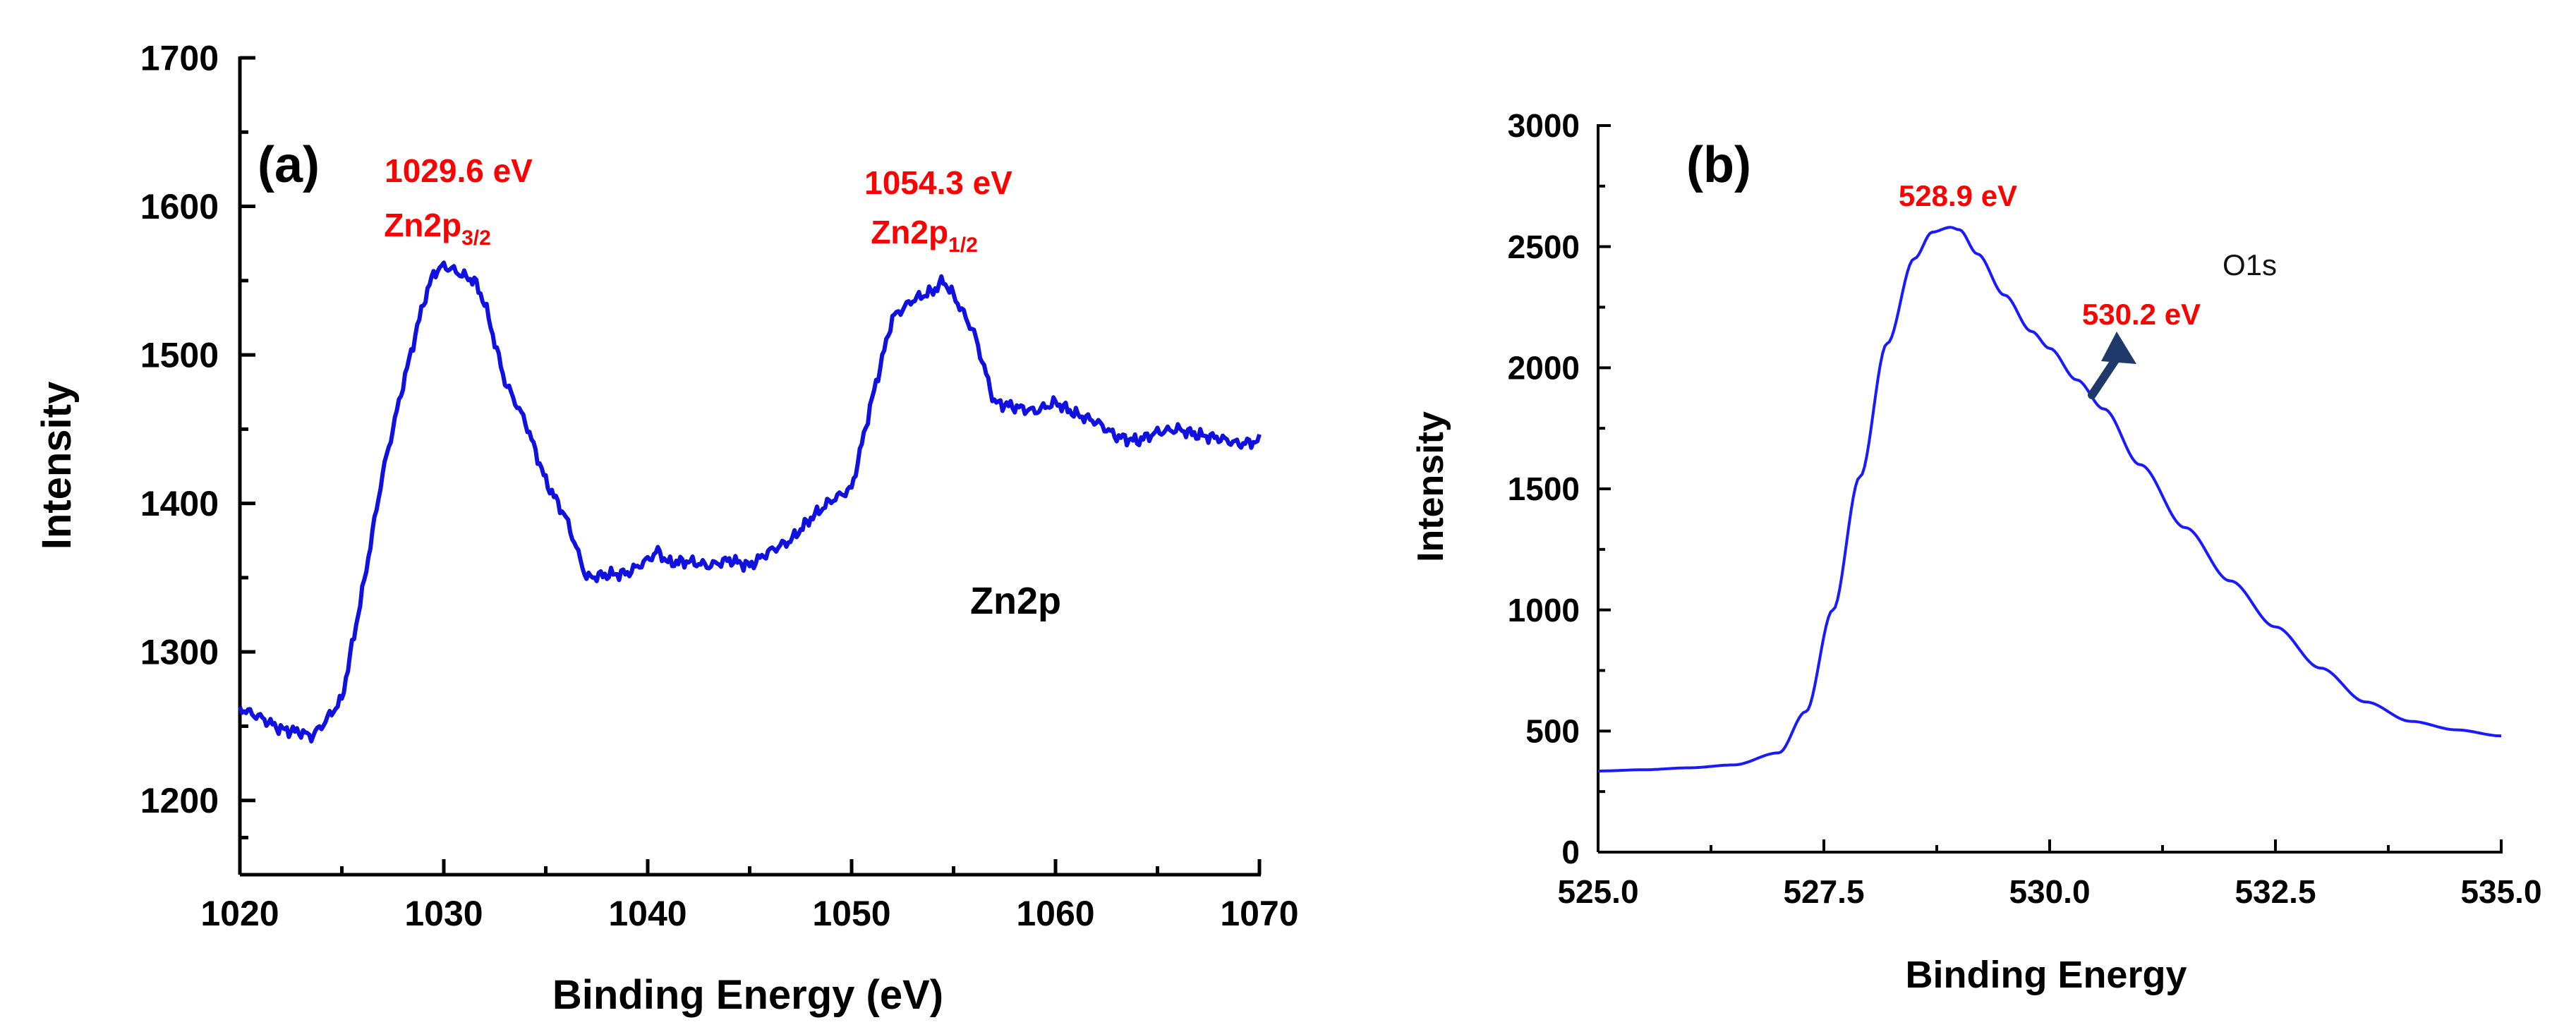  What do you see at coordinates (851, 913) in the screenshot?
I see `a-x-tick-label: 1050` at bounding box center [851, 913].